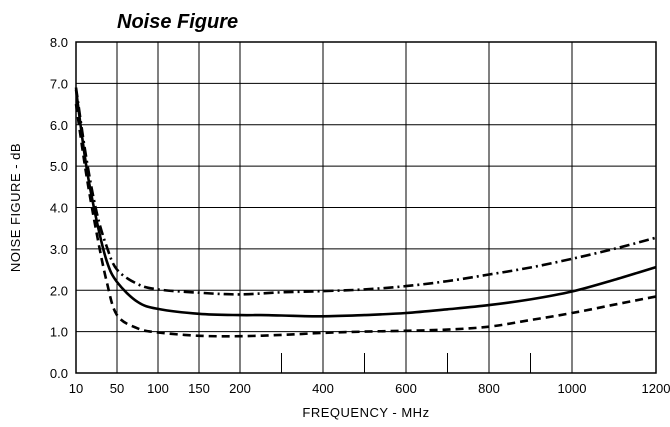  Describe the element at coordinates (117, 388) in the screenshot. I see `x-tick-label: 50` at that location.